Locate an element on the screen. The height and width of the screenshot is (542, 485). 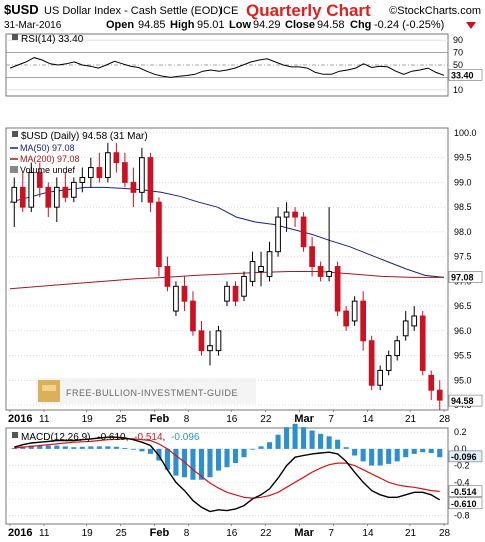
ma-value-badge-text: 97.08 is located at coordinates (462, 277).